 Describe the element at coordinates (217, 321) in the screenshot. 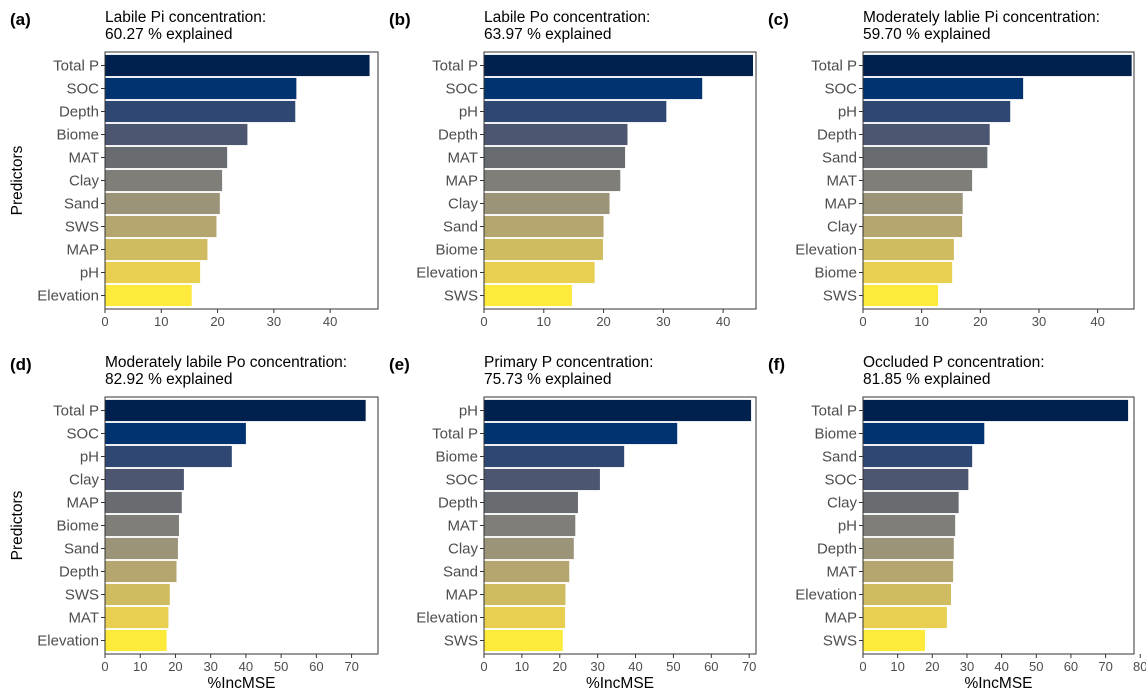

I see `x-tick-label: 20` at that location.